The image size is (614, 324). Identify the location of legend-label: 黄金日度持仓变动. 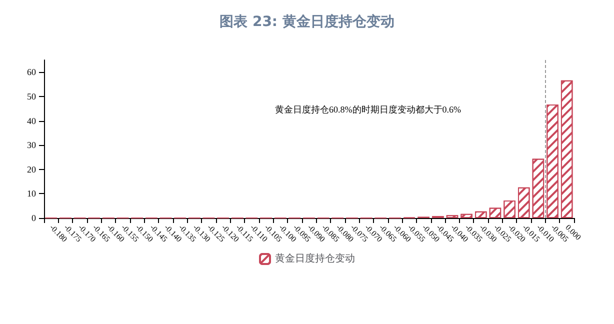
(315, 258).